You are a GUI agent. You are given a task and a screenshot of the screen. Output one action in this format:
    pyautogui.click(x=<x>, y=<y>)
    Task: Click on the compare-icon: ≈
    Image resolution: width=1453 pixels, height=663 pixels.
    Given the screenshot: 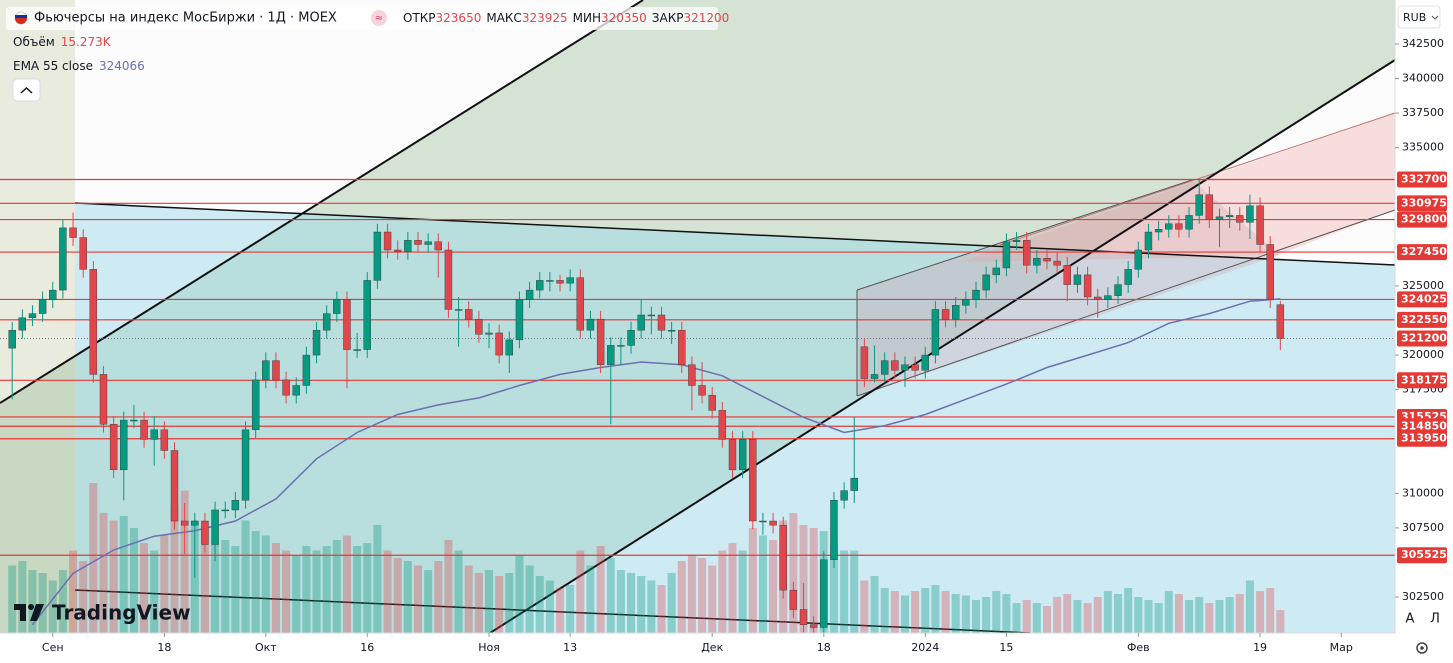 What is the action you would take?
    pyautogui.click(x=379, y=18)
    